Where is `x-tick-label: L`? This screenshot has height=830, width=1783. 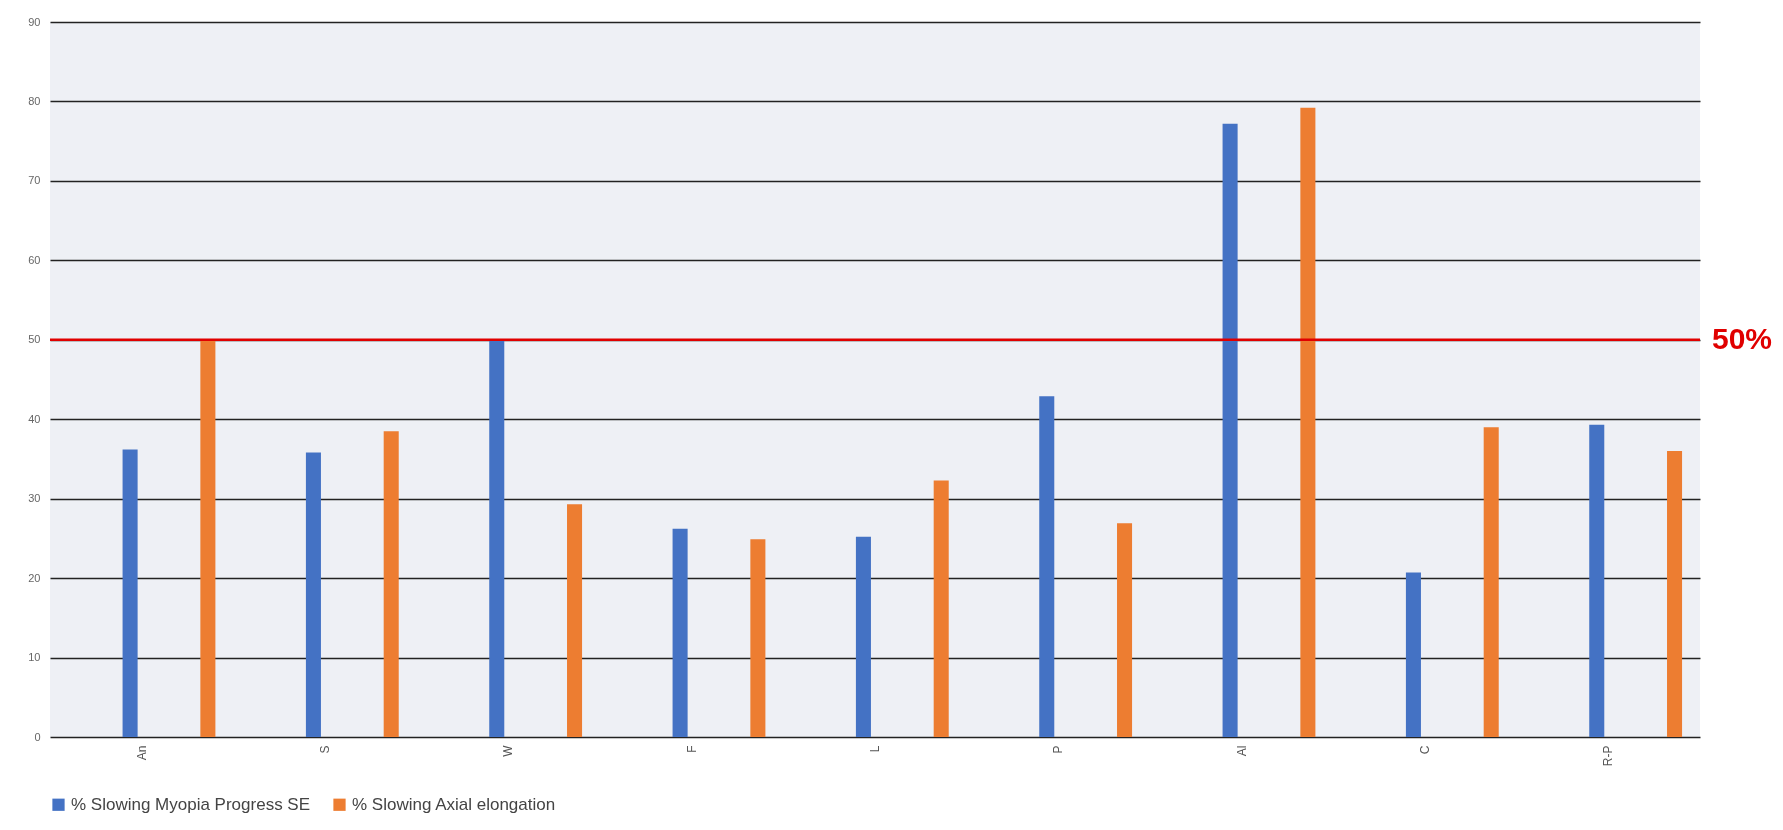 x-tick-label: L is located at coordinates (875, 749).